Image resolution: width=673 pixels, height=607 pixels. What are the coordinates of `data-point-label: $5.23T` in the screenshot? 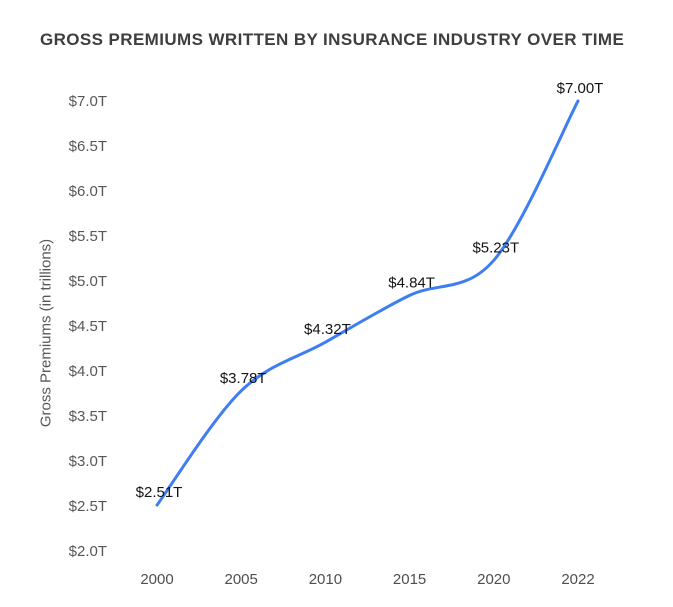 It's located at (495, 247).